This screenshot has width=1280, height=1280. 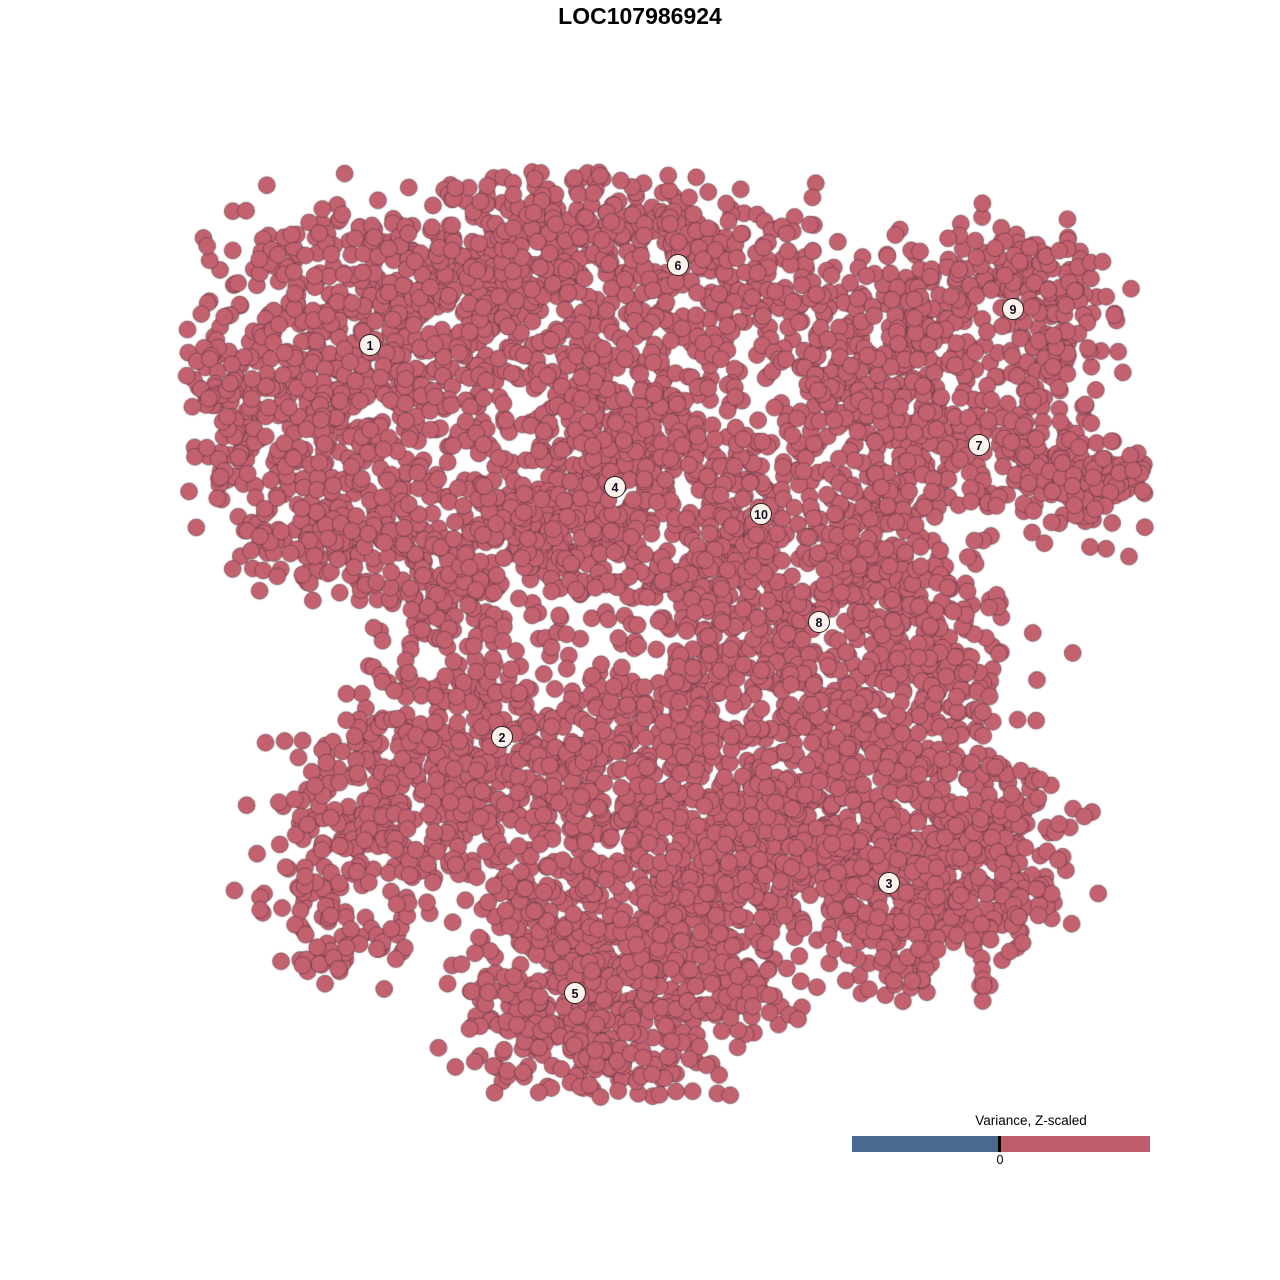 What do you see at coordinates (1000, 1160) in the screenshot?
I see `colorbar-zero-label: 0` at bounding box center [1000, 1160].